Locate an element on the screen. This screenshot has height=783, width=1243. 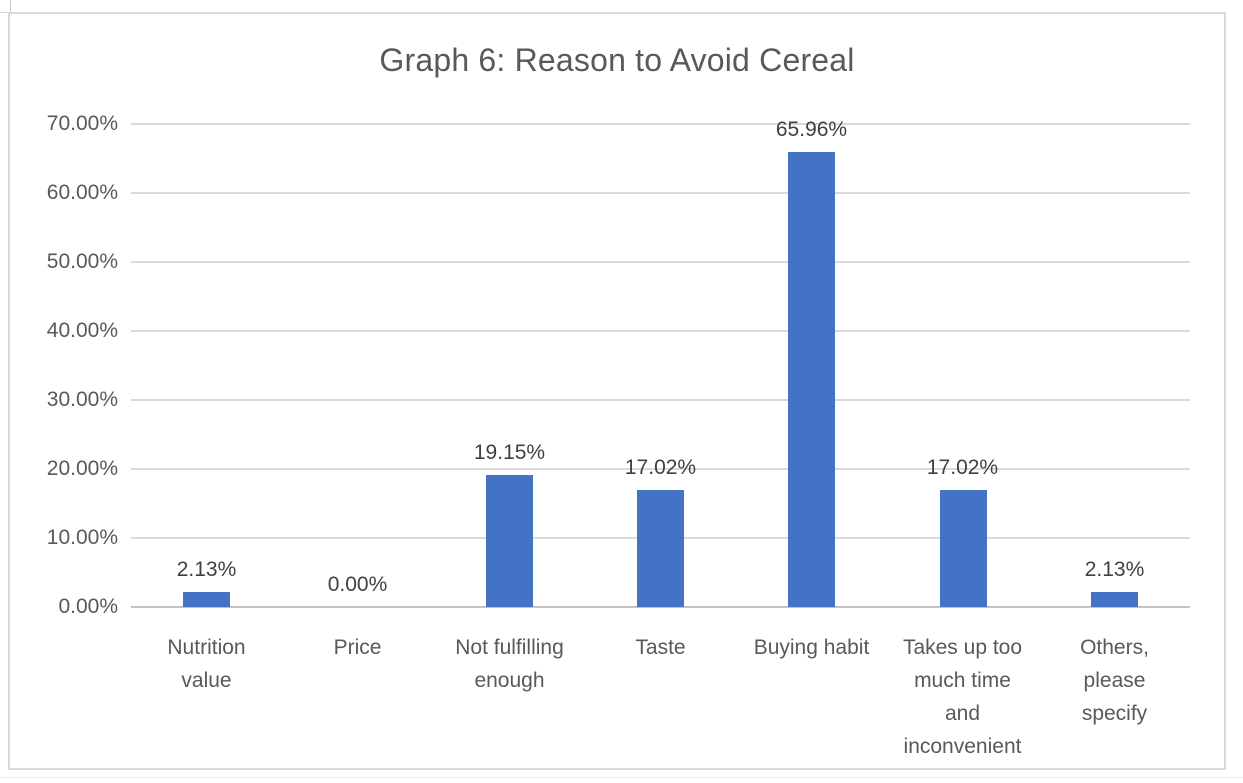
sheet-gridline-horizontal is located at coordinates (5, 12).